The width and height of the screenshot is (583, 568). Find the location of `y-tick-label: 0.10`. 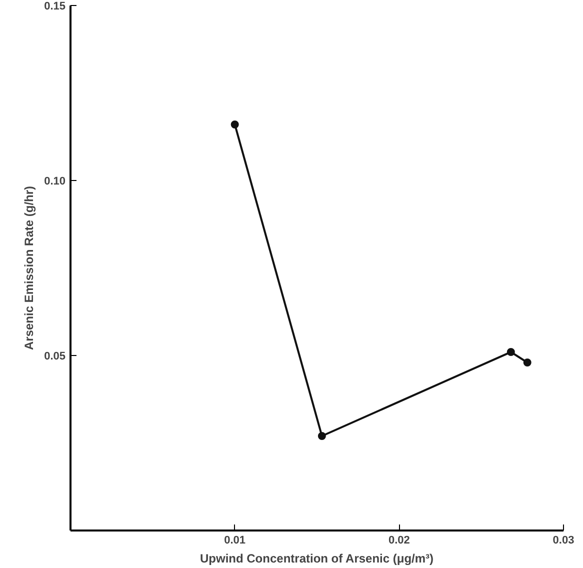

y-tick-label: 0.10 is located at coordinates (55, 182).